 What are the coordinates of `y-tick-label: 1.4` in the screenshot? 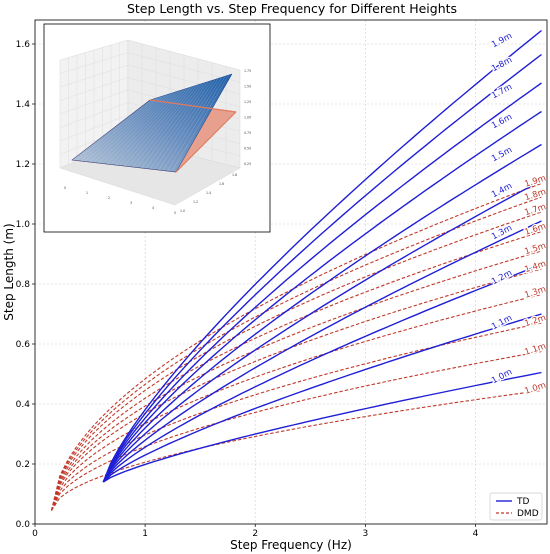 It's located at (23, 105).